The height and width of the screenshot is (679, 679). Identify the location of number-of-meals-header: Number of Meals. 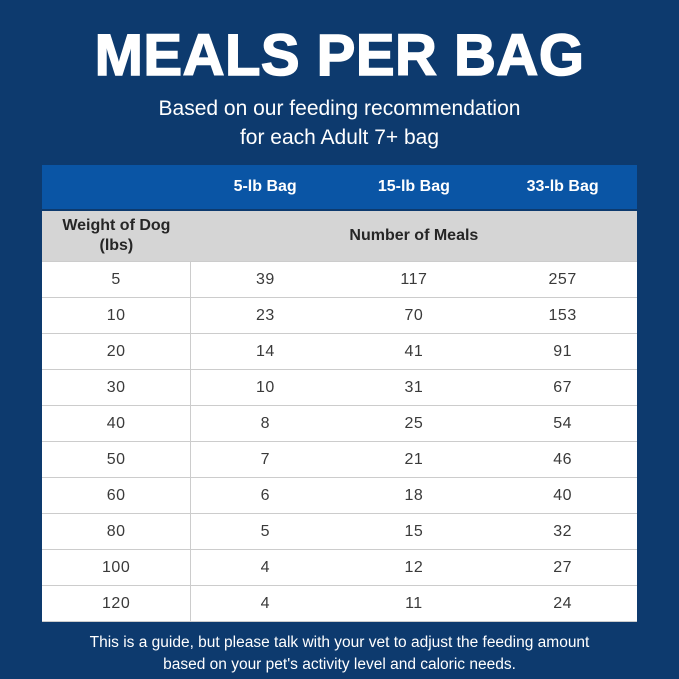
(413, 236).